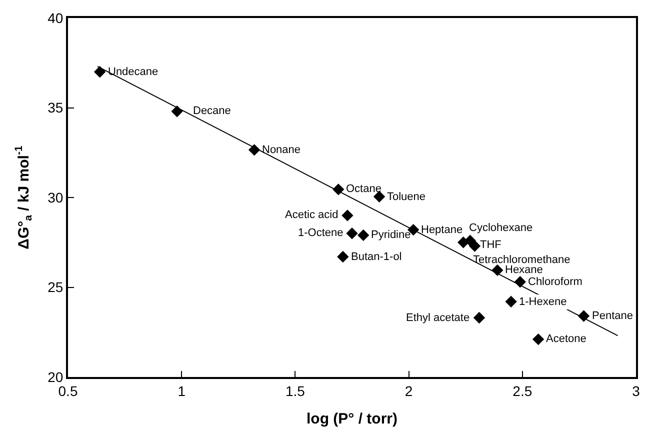 The width and height of the screenshot is (646, 439). I want to click on x-tick-label: 0.5, so click(68, 390).